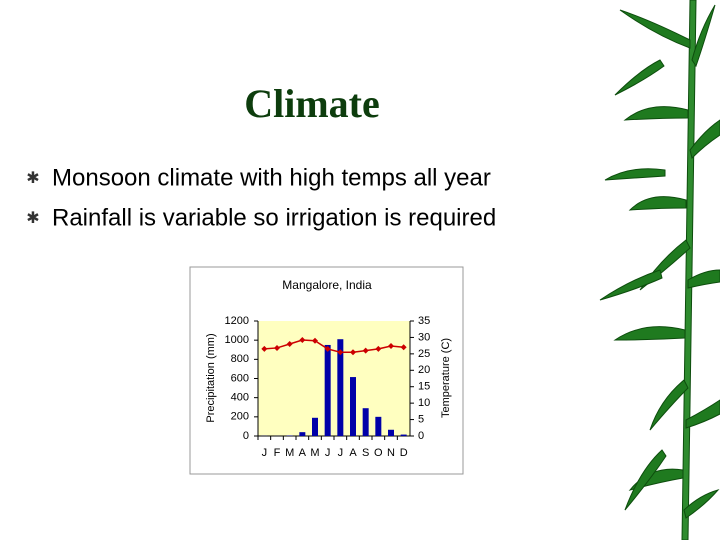  What do you see at coordinates (446, 378) in the screenshot?
I see `y2-axis-label: Temperature (C)` at bounding box center [446, 378].